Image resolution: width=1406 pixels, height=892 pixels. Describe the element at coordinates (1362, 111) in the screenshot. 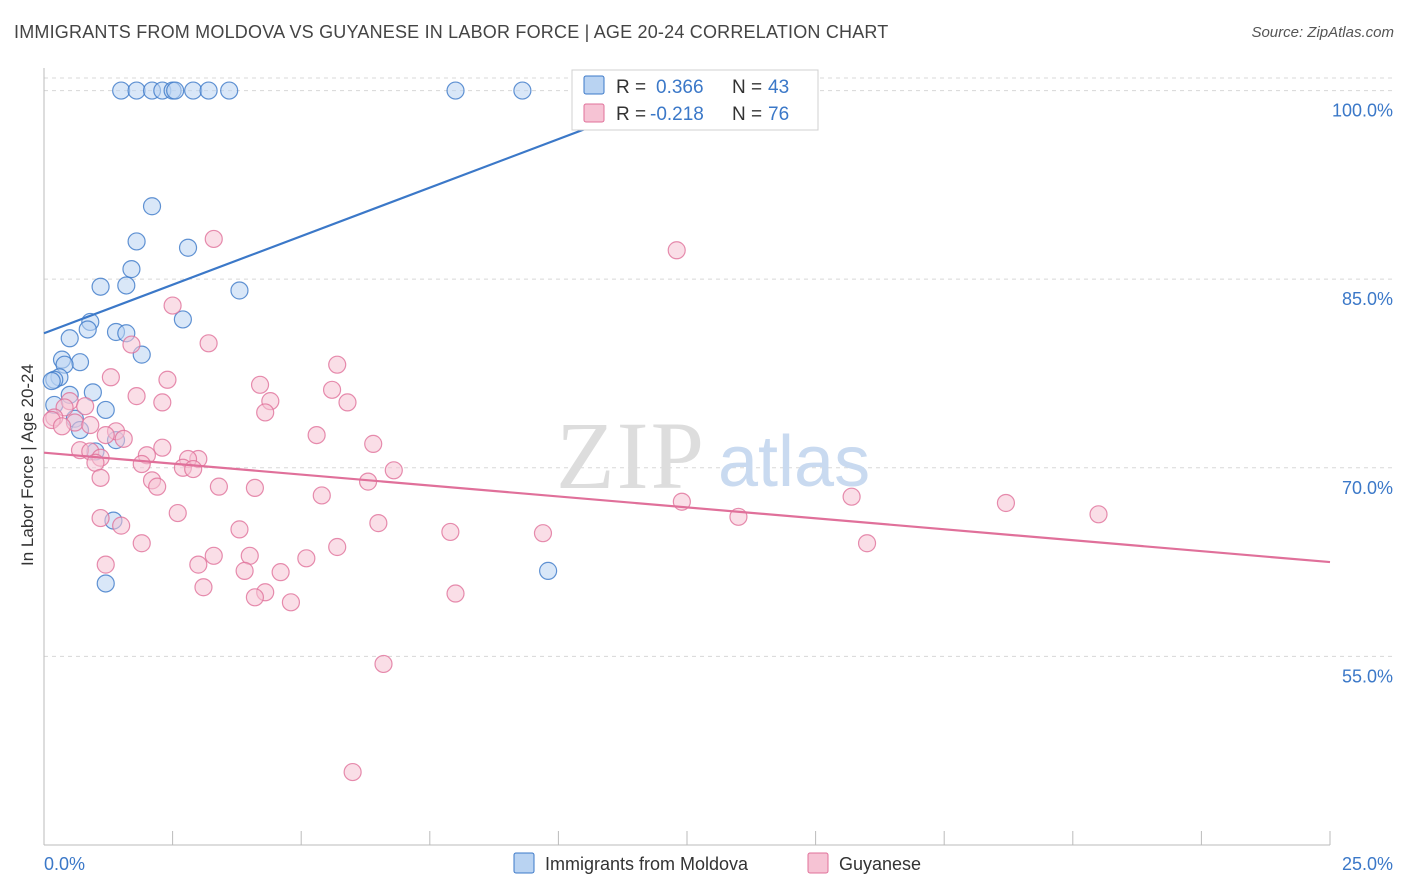

I see `y-tick-label: 100.0%` at that location.